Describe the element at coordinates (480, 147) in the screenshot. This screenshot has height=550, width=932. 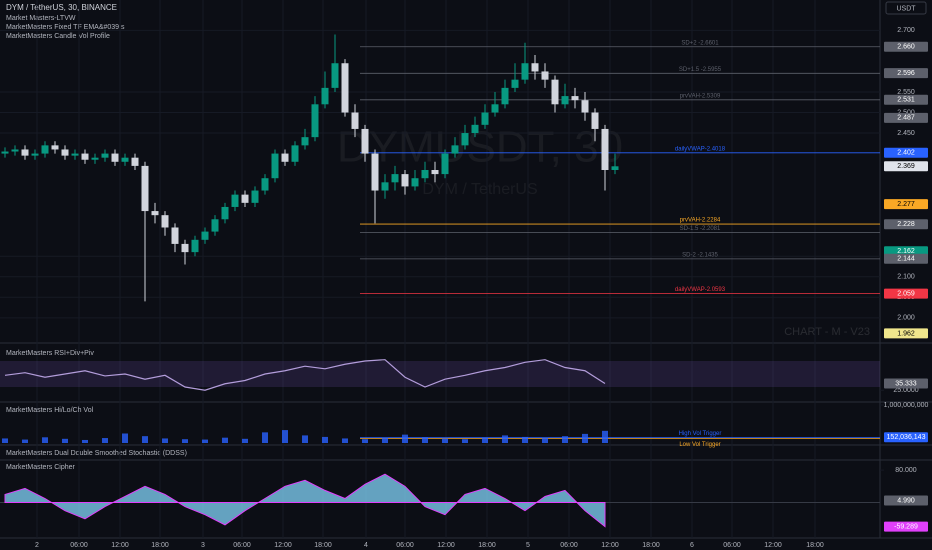
I see `watermark: DYMUSDT, 30` at that location.